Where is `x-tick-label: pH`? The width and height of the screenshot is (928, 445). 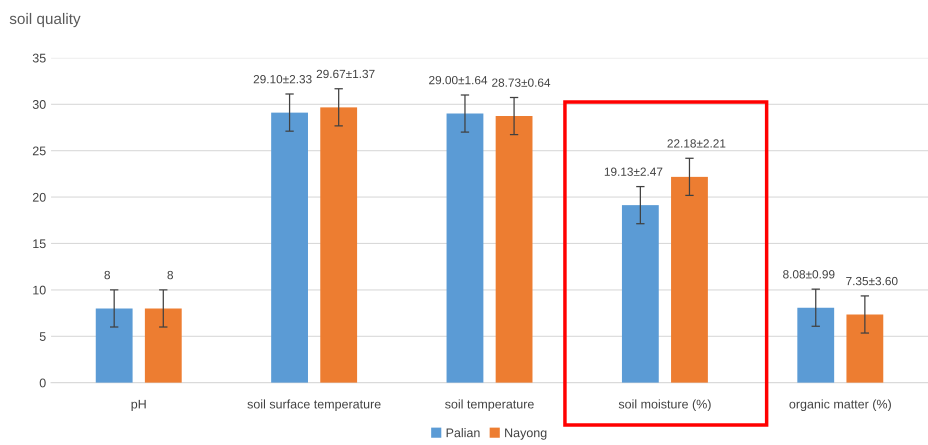 x-tick-label: pH is located at coordinates (139, 406).